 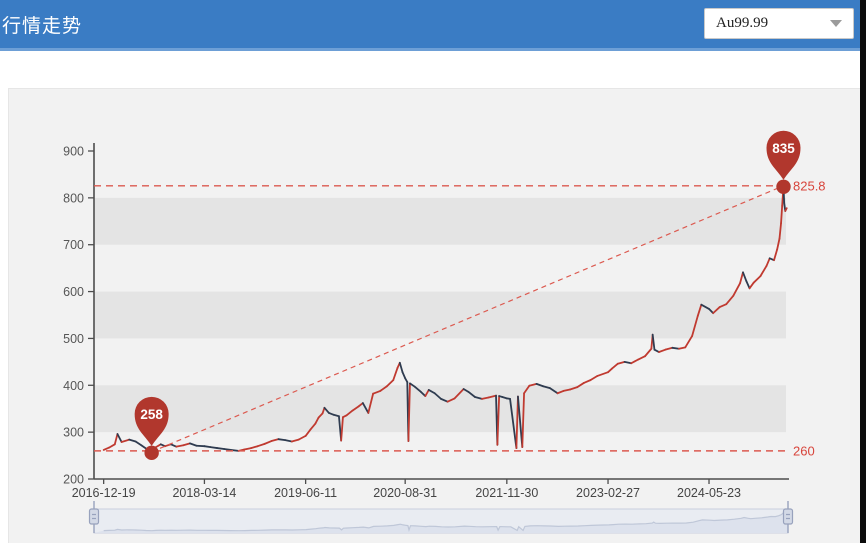 I want to click on x-axis-label: 2024-05-23, so click(x=709, y=493).